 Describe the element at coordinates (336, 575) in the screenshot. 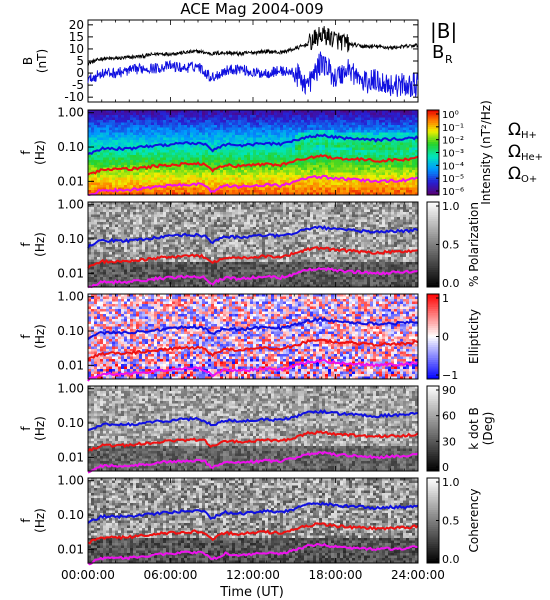

I see `x-tick-label: 18:00:00` at that location.